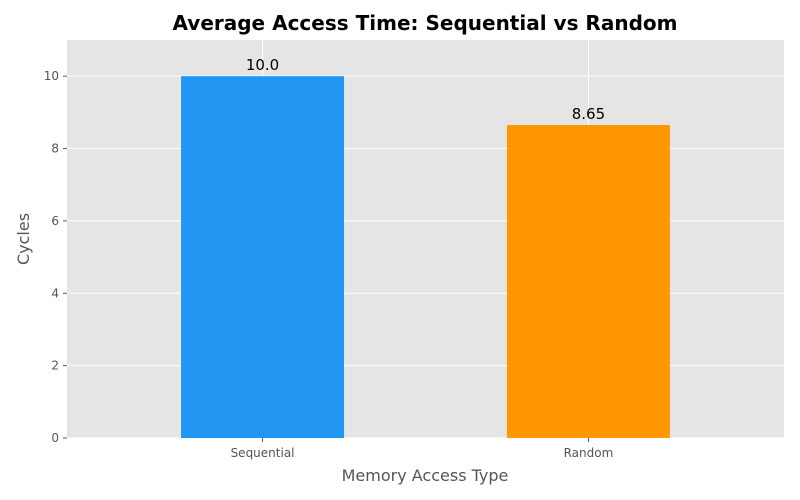  I want to click on y-tick-label-2: 4, so click(55, 293).